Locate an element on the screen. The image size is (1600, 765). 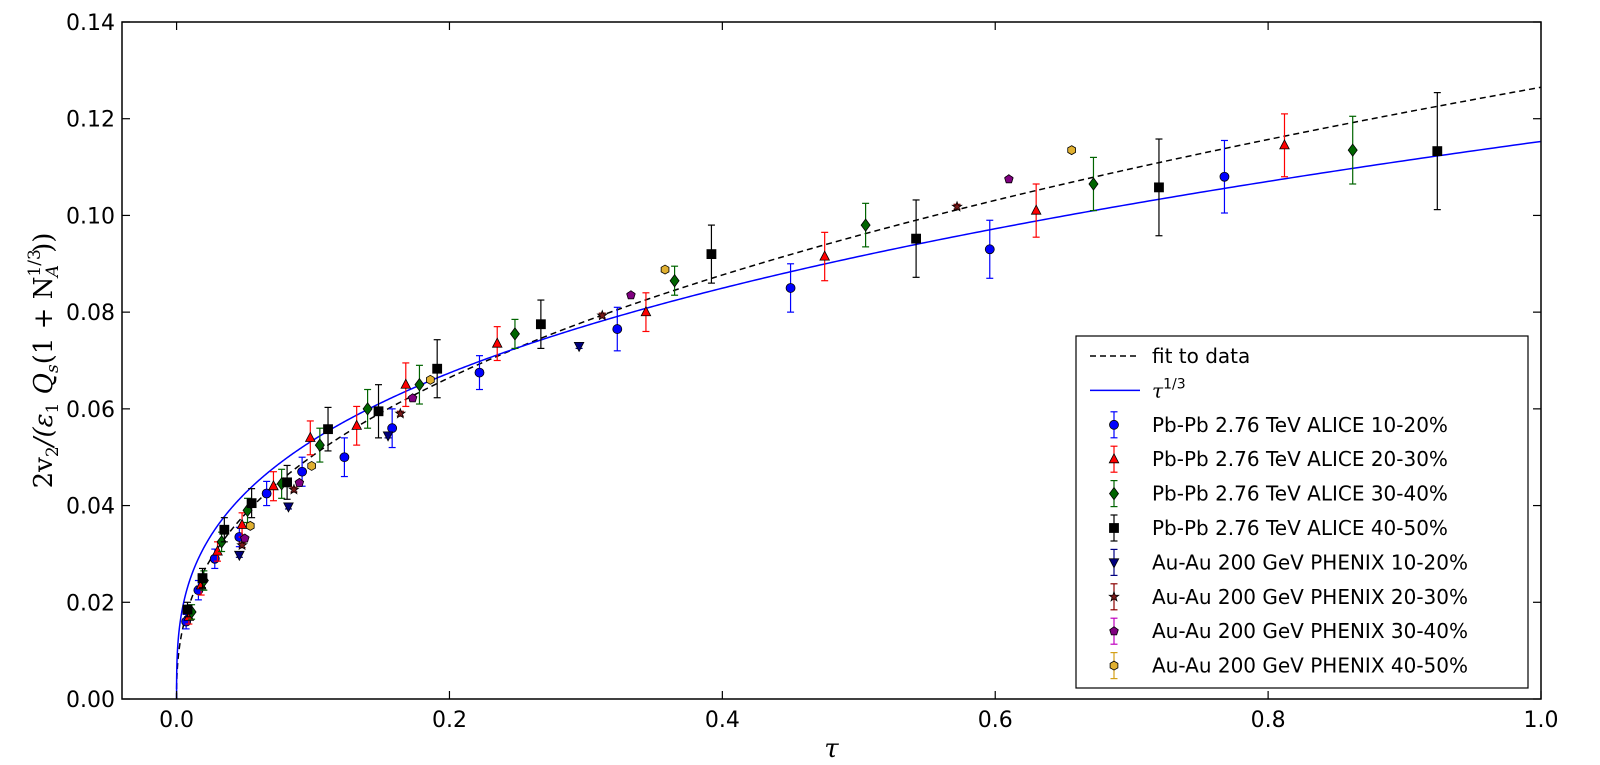
x-tick-label: 0.2 is located at coordinates (449, 720).